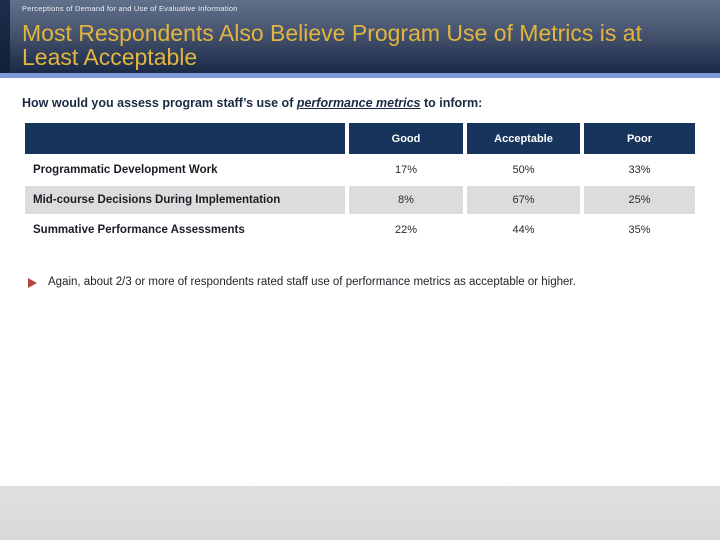 Image resolution: width=720 pixels, height=540 pixels. Describe the element at coordinates (5, 36) in the screenshot. I see `header-left-stripe` at that location.